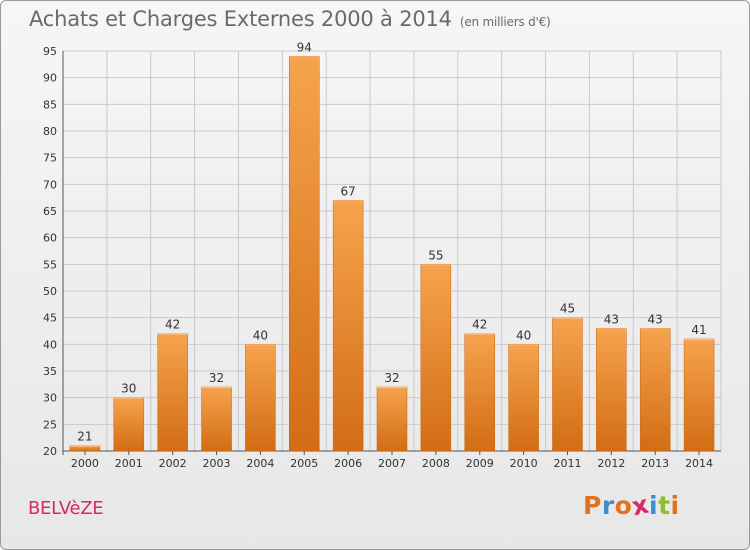 The height and width of the screenshot is (550, 750). What do you see at coordinates (391, 378) in the screenshot?
I see `data-label-2007: 32` at bounding box center [391, 378].